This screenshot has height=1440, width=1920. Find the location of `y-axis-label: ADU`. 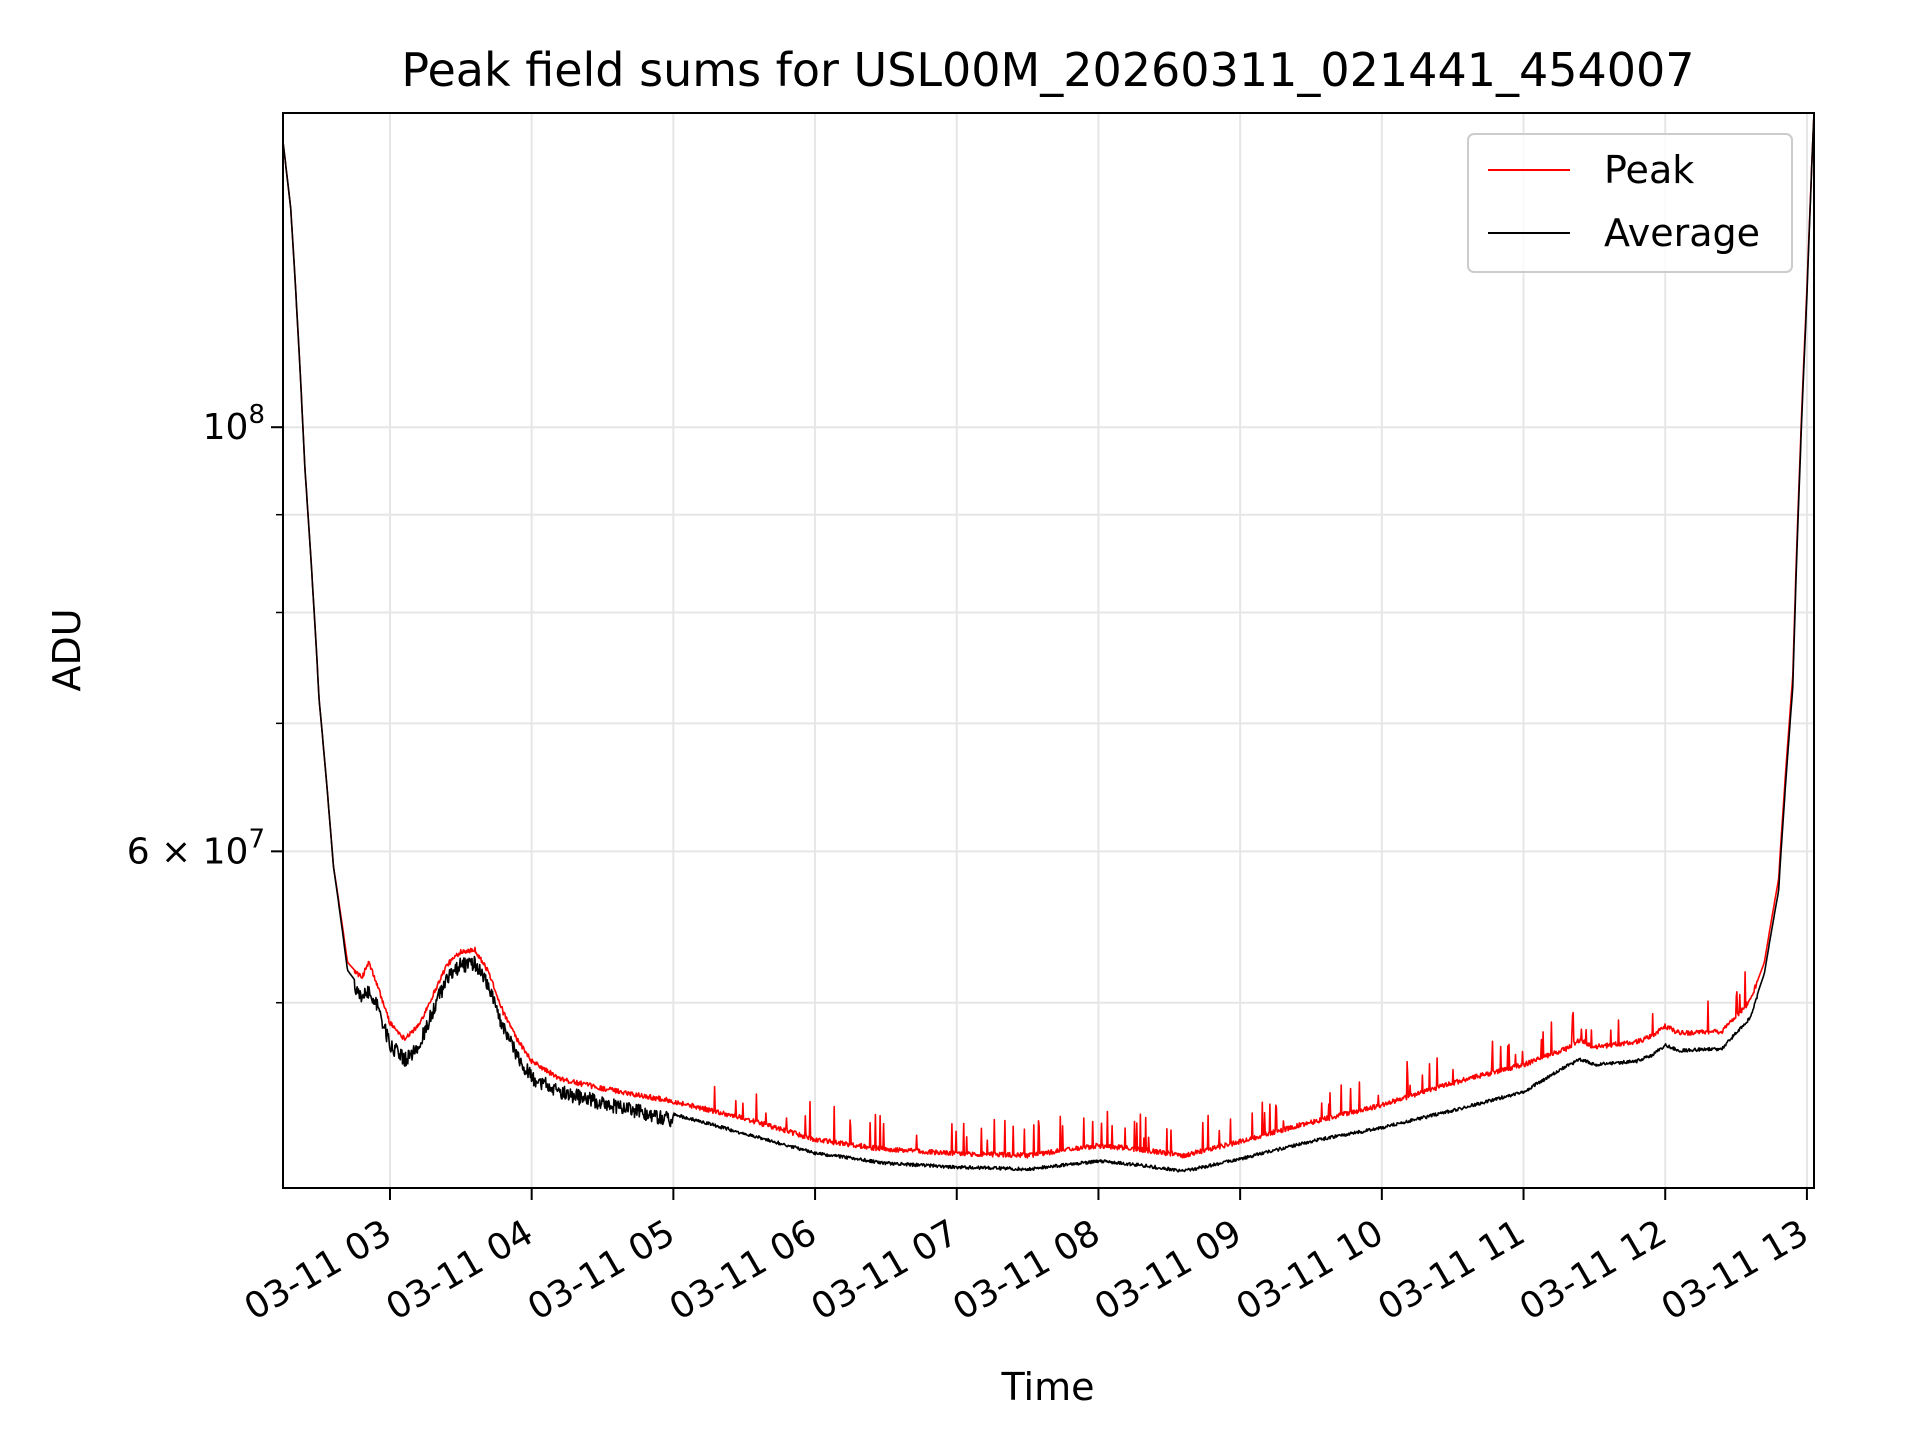

y-axis-label: ADU is located at coordinates (67, 649).